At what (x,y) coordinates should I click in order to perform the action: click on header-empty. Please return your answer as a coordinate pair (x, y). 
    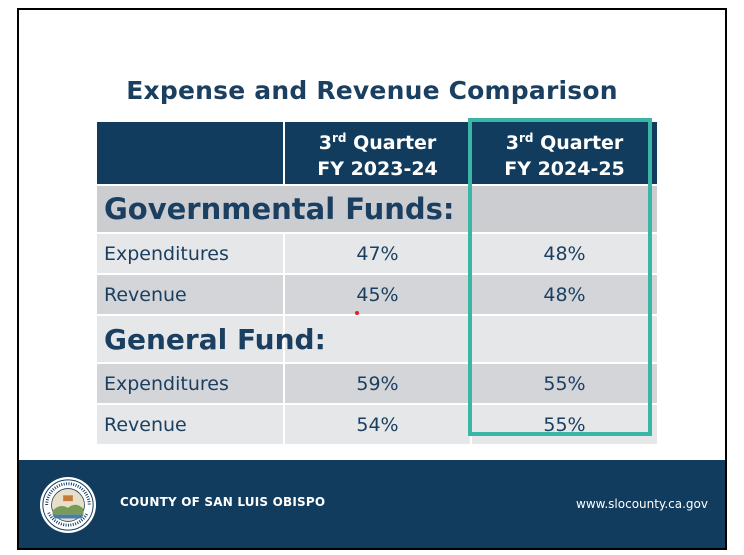
    Looking at the image, I should click on (190, 153).